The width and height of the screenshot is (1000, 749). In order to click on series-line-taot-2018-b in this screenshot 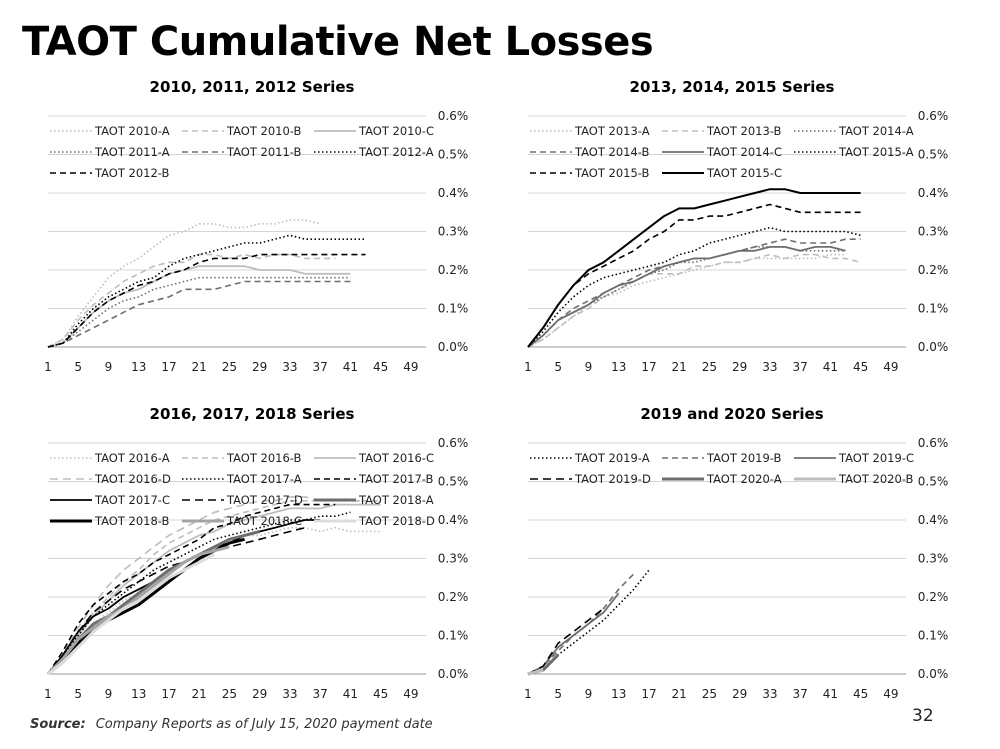, I will do `click(145, 606)`.